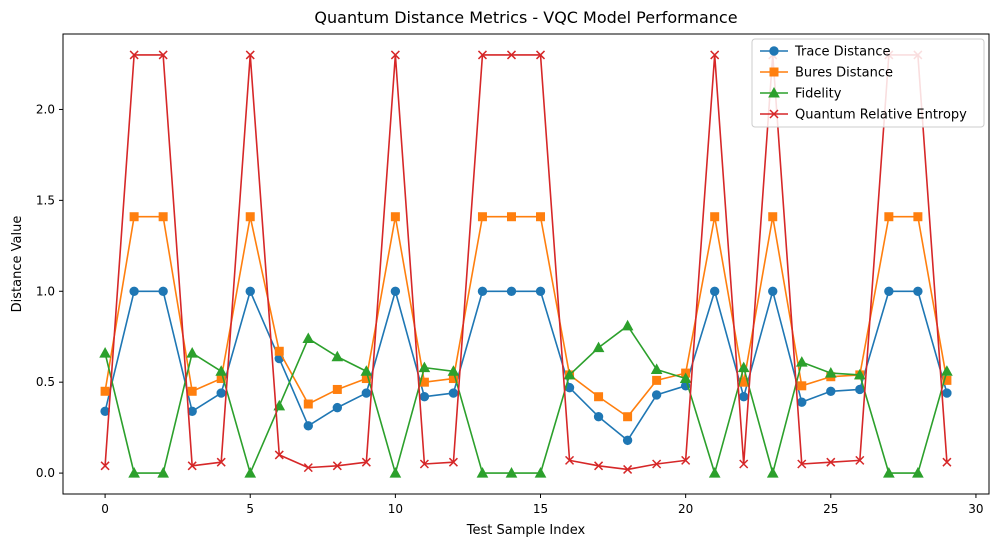  Describe the element at coordinates (45, 291) in the screenshot. I see `y-tick-label: 1.0` at that location.